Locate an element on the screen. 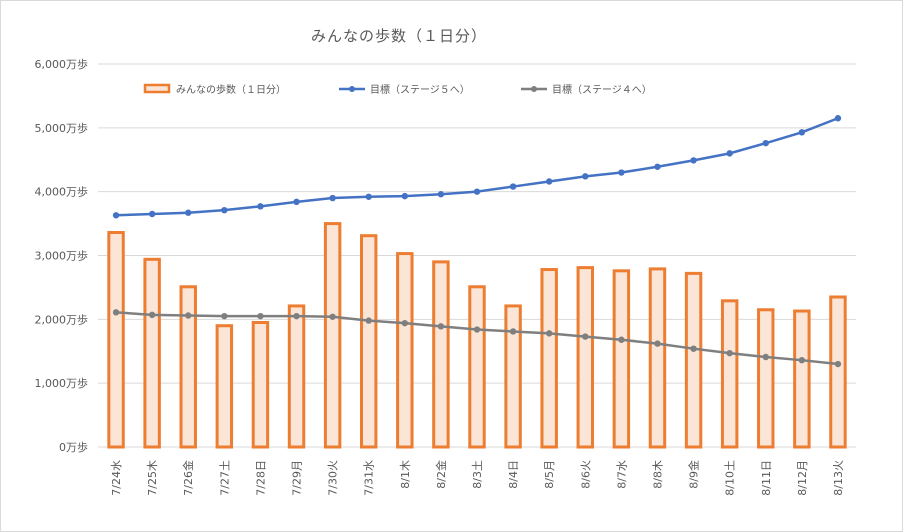  x-tick-label: 8/6火 is located at coordinates (585, 474).